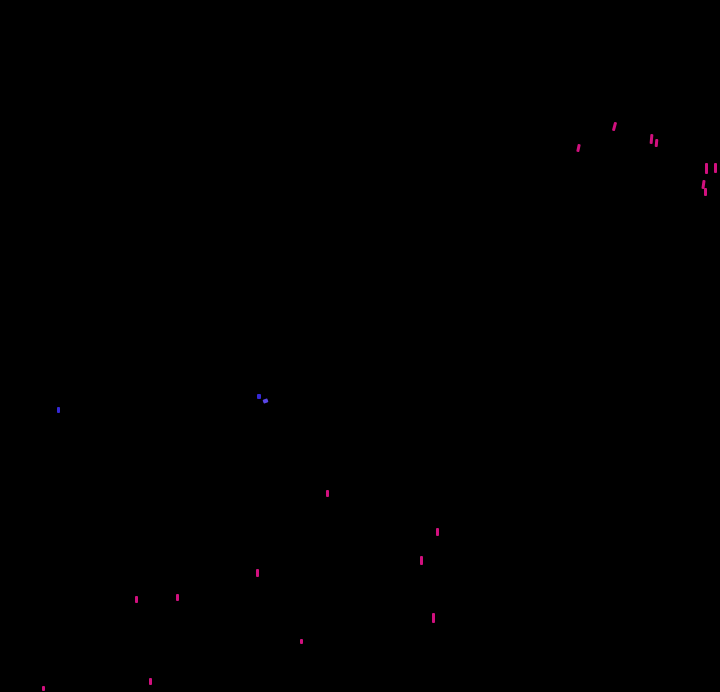 This screenshot has width=720, height=692. Describe the element at coordinates (715, 168) in the screenshot. I see `fragment-rightedge-1b` at that location.